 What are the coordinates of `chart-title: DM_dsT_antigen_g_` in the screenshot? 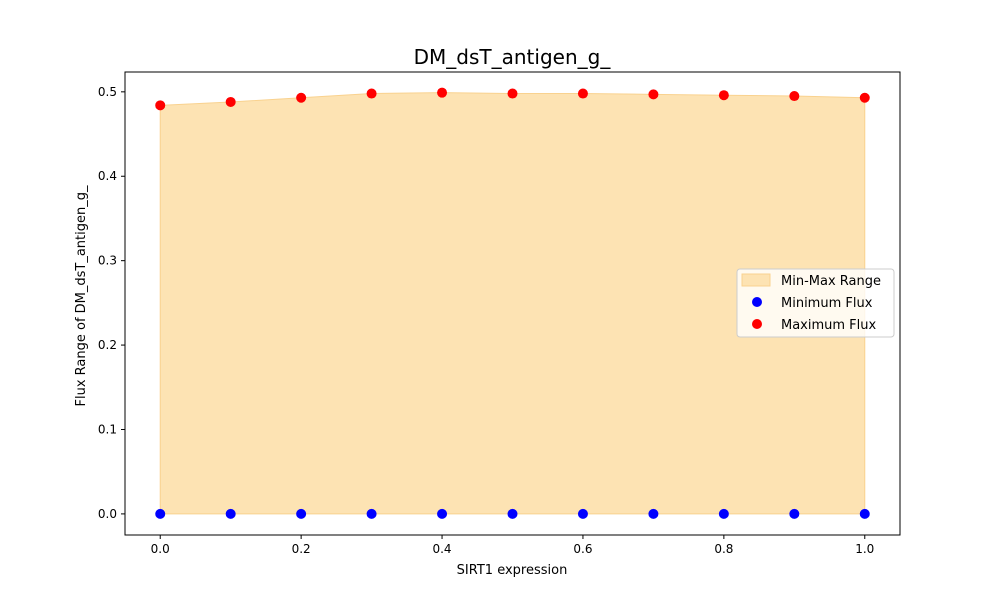 It's located at (513, 57).